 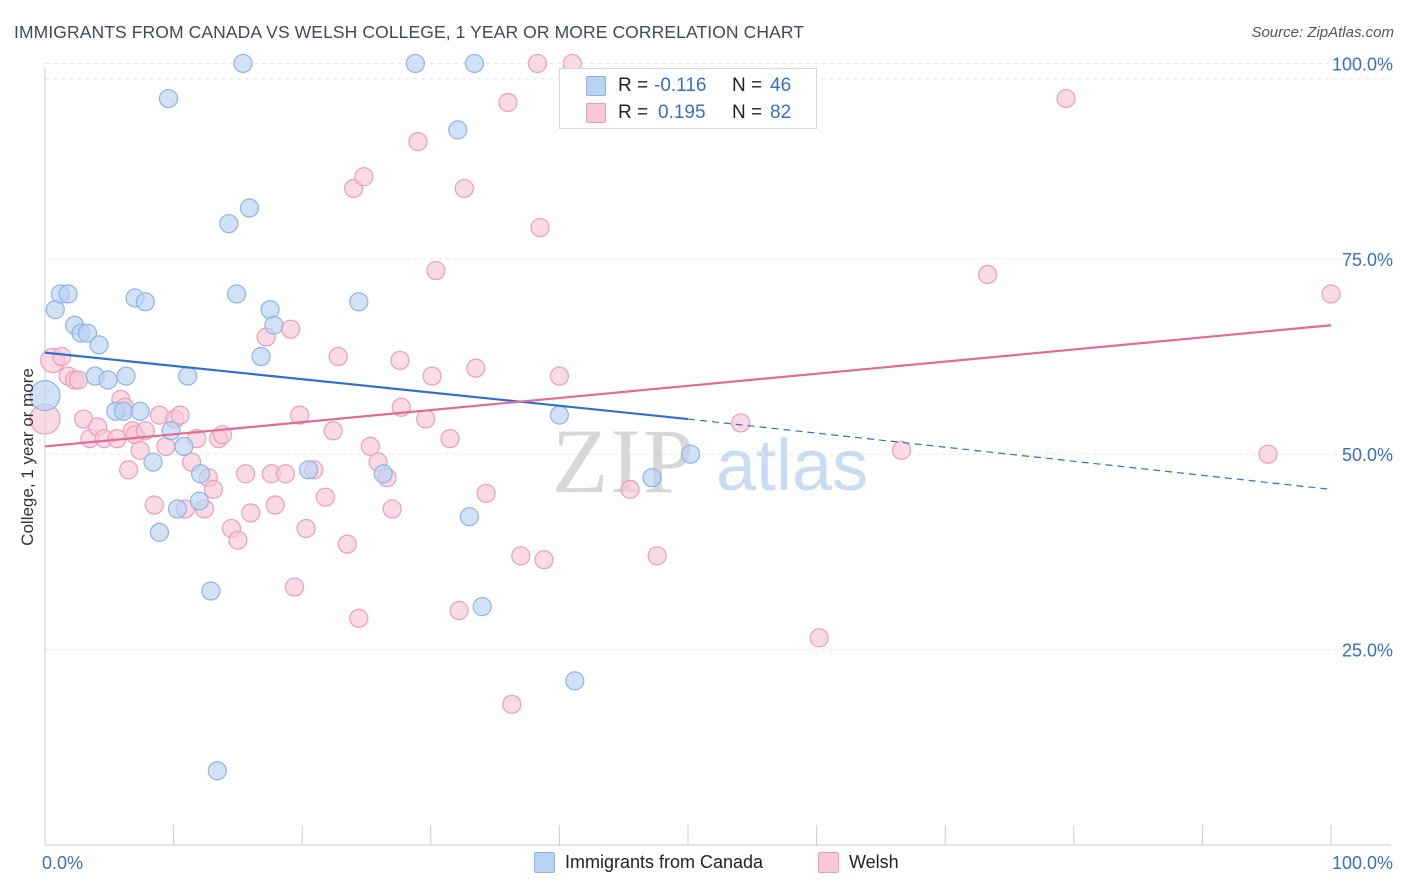 What do you see at coordinates (648, 862) in the screenshot?
I see `legend-item-canada: Immigrants from Canada` at bounding box center [648, 862].